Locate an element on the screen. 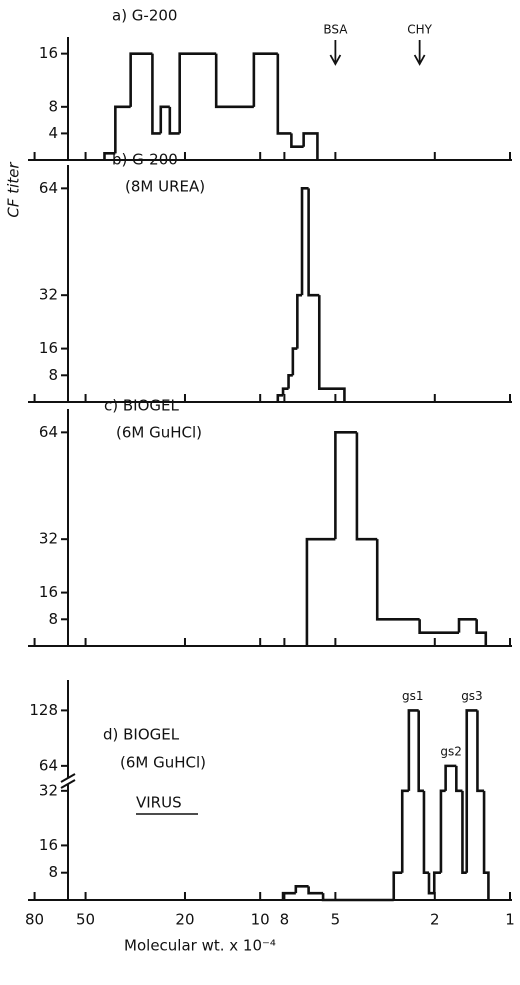 This screenshot has height=985, width=520. y-tick-label: 128 is located at coordinates (43, 710).